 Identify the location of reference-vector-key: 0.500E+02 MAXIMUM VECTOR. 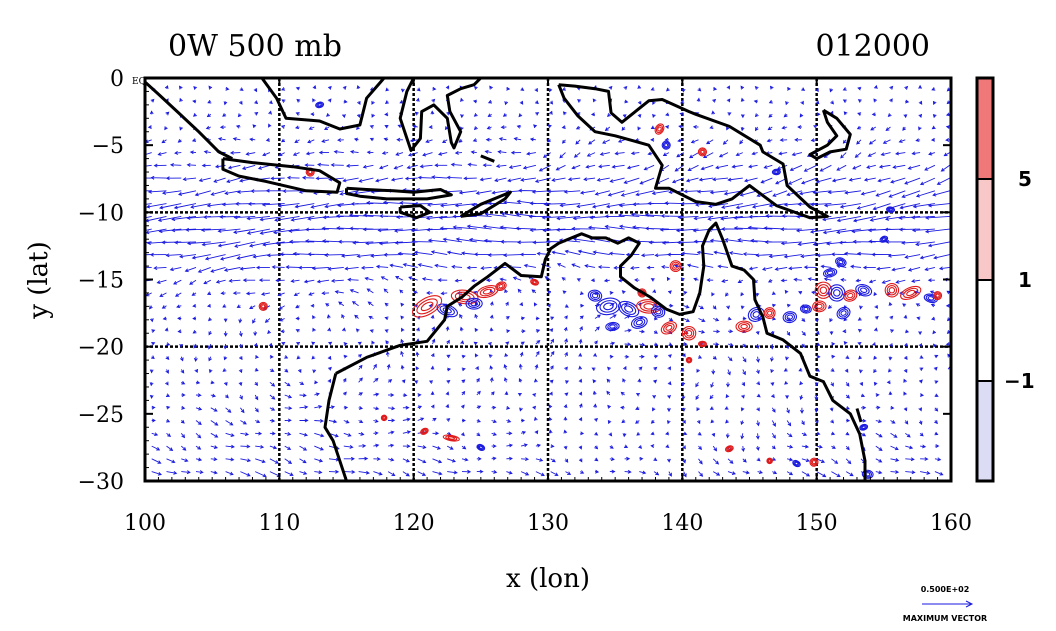
(945, 604).